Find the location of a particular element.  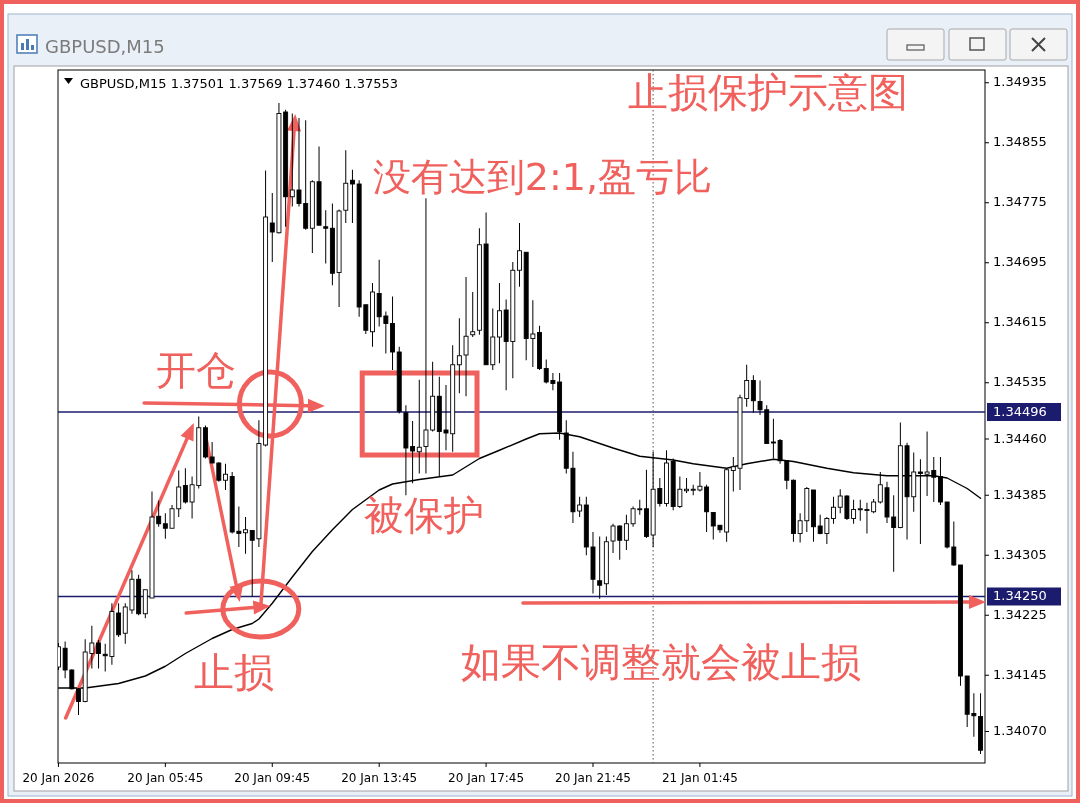

y-tick-label: 1.34855 is located at coordinates (1020, 142).